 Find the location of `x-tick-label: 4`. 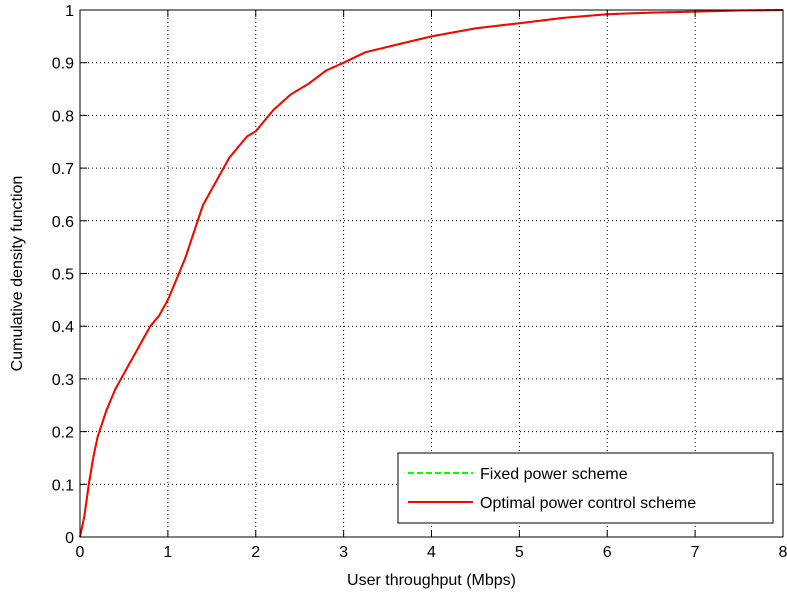

x-tick-label: 4 is located at coordinates (431, 552).